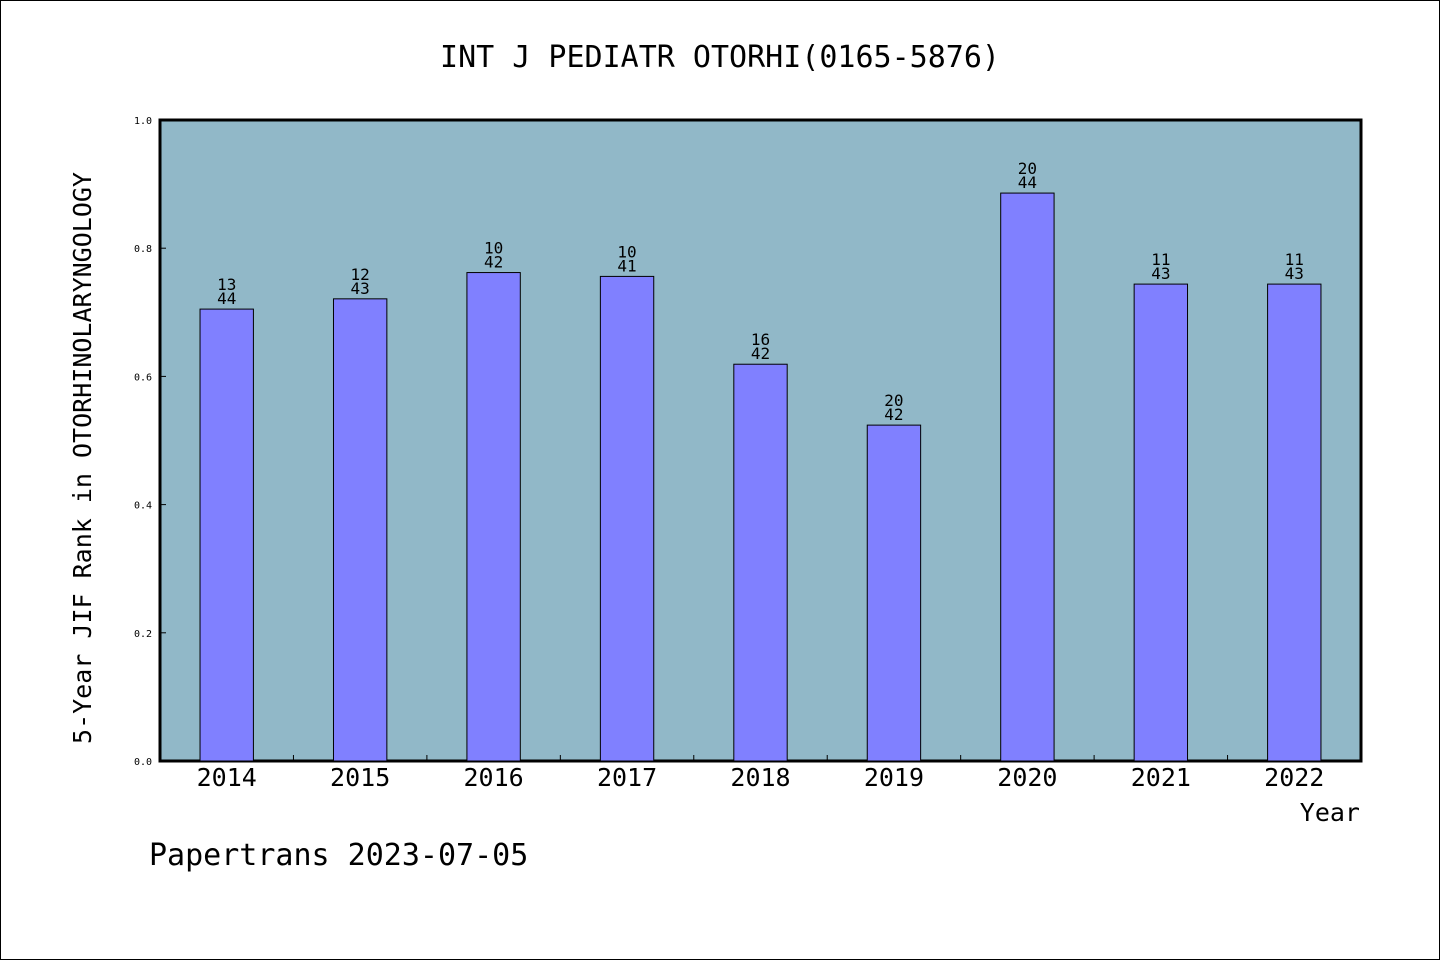 This screenshot has width=1440, height=964. I want to click on x-axis-label: Year, so click(1330, 812).